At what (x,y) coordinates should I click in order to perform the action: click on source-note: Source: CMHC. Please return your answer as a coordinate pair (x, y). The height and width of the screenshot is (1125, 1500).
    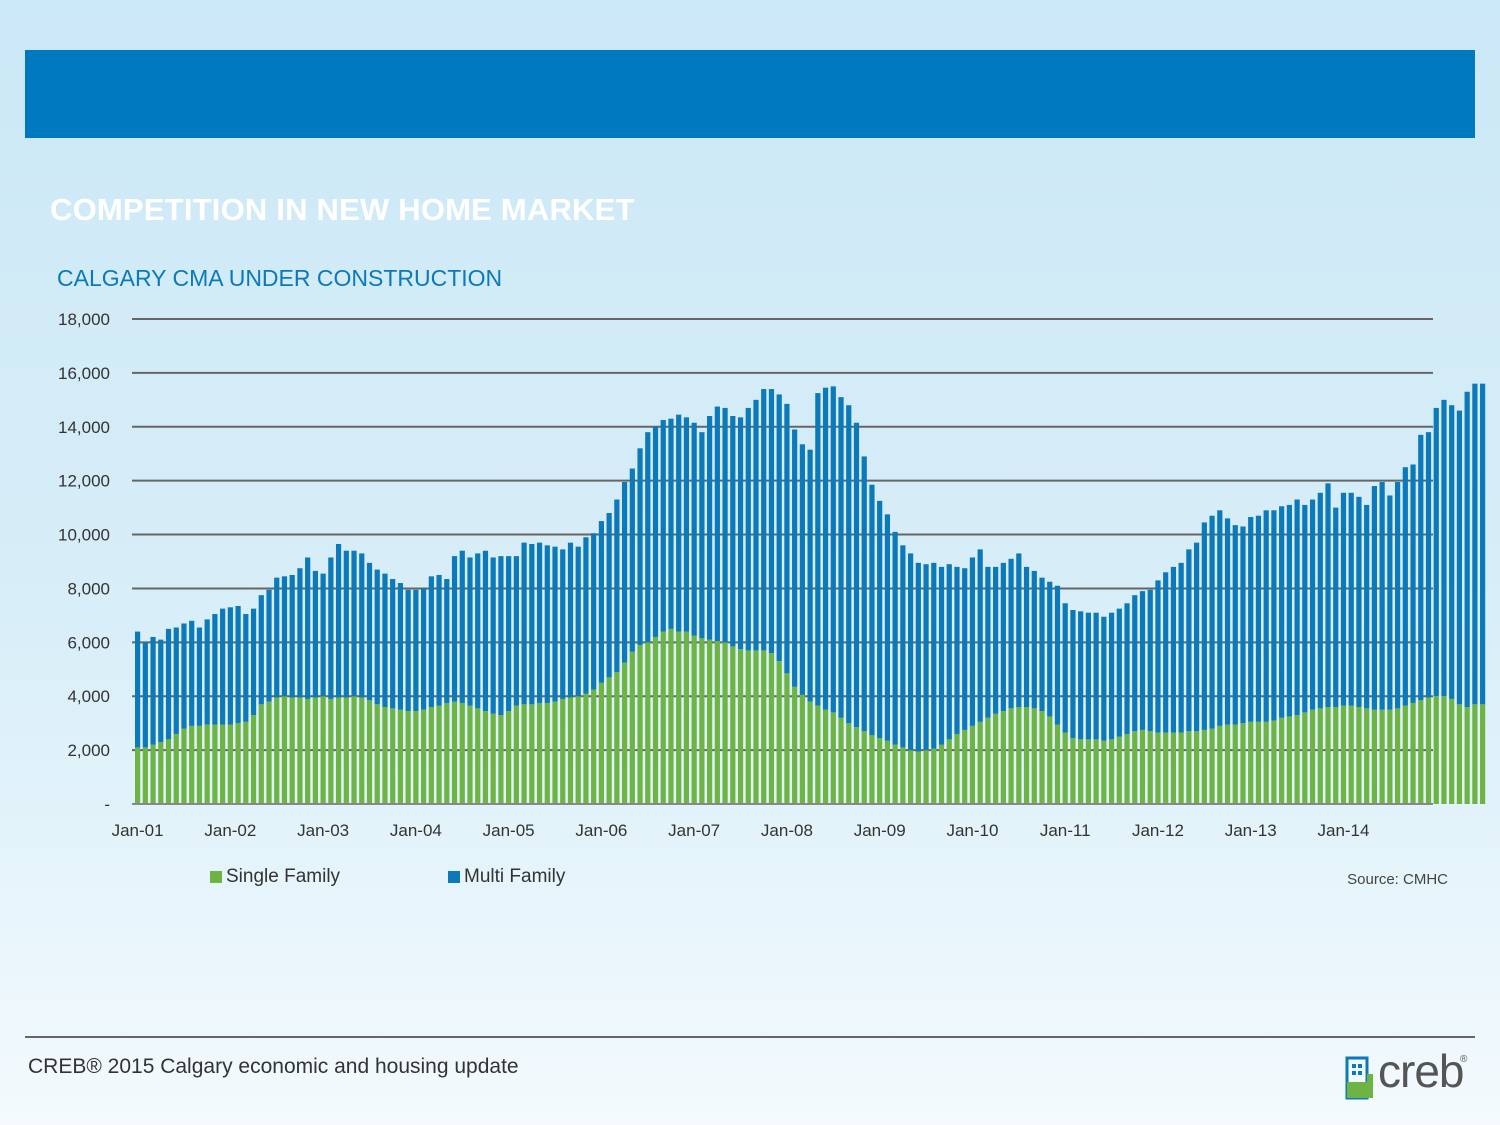
    Looking at the image, I should click on (1397, 879).